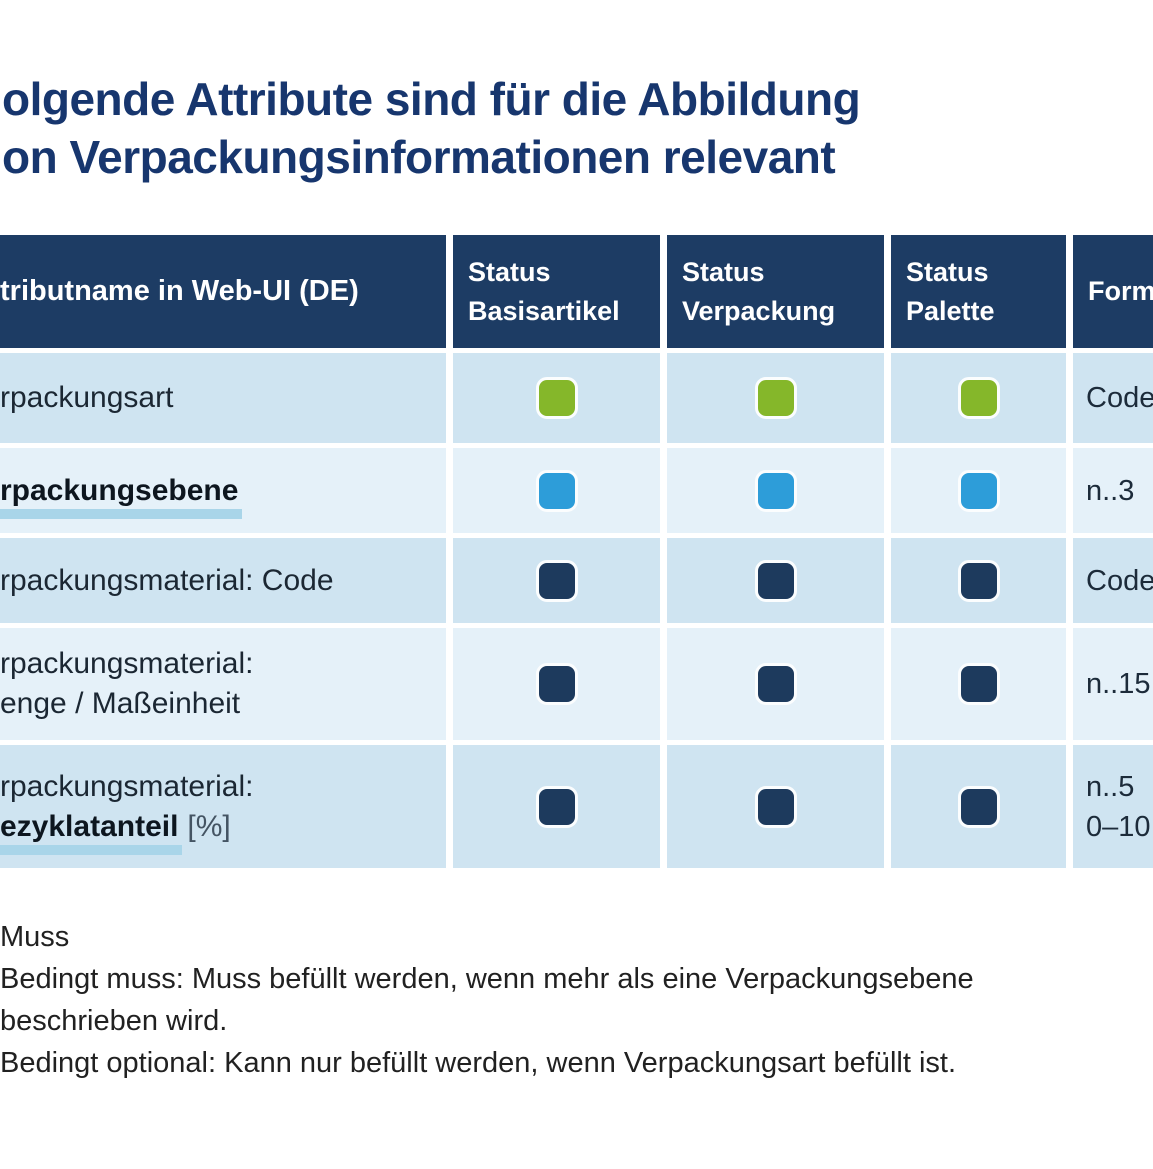 The width and height of the screenshot is (1153, 1169). What do you see at coordinates (419, 157) in the screenshot?
I see `page-title-line-2: on Verpackungsinformationen relevant` at bounding box center [419, 157].